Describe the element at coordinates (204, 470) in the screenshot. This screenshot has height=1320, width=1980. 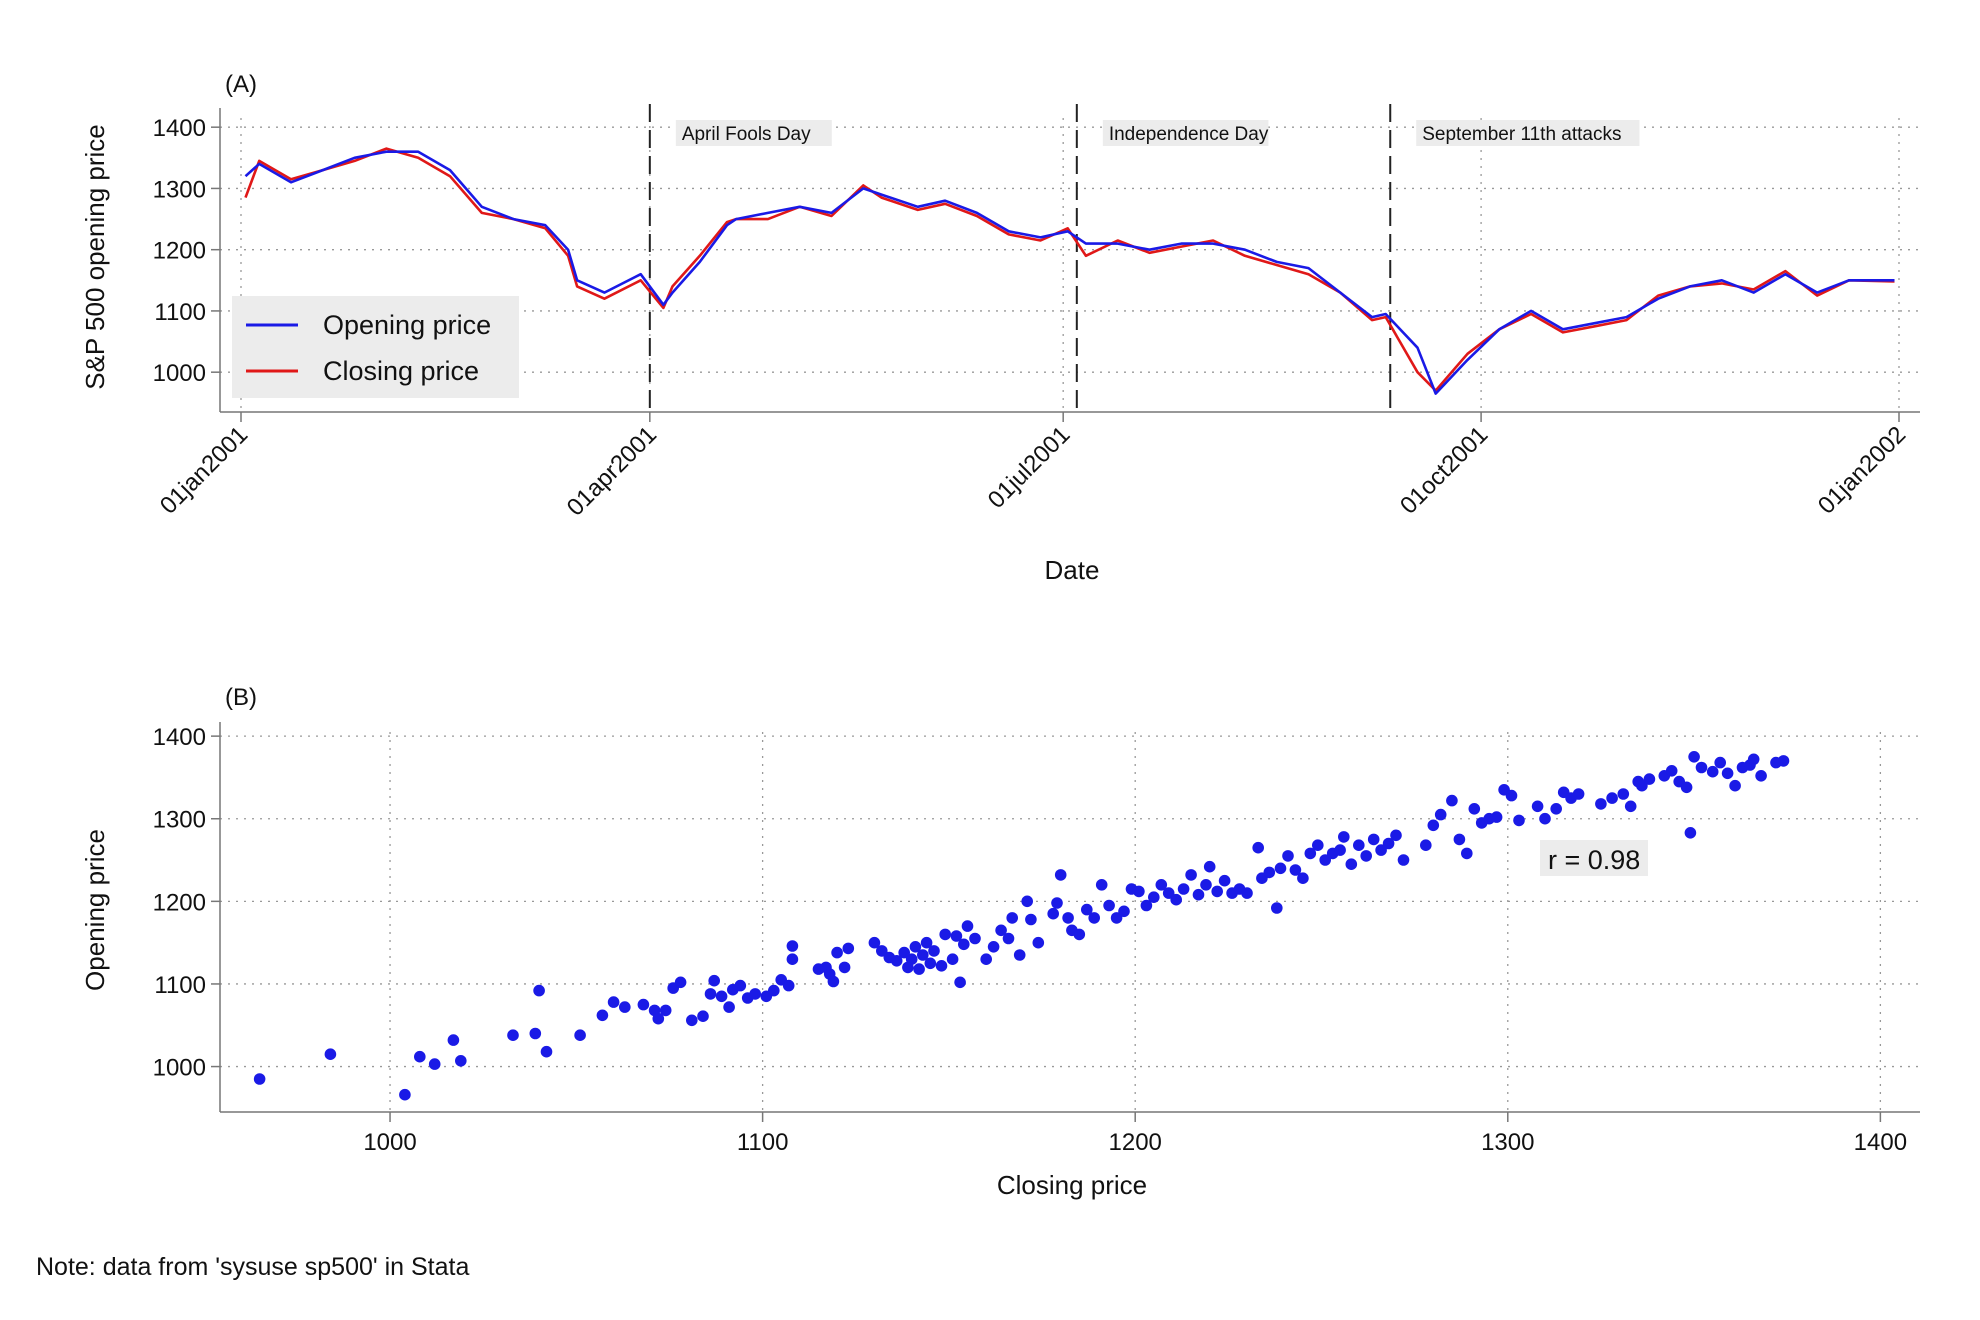
I see `x-tick-label: 01jan2001` at that location.